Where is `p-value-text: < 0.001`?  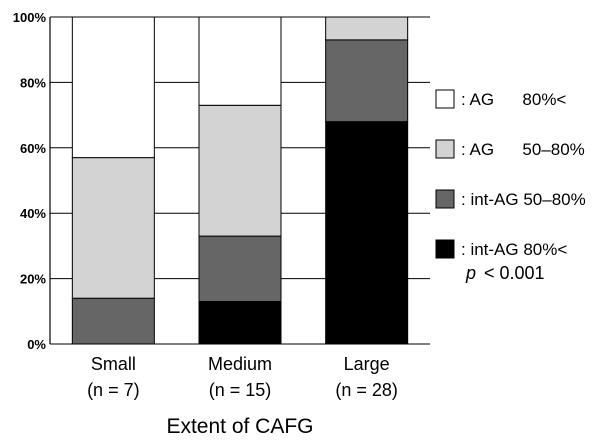 p-value-text: < 0.001 is located at coordinates (514, 273).